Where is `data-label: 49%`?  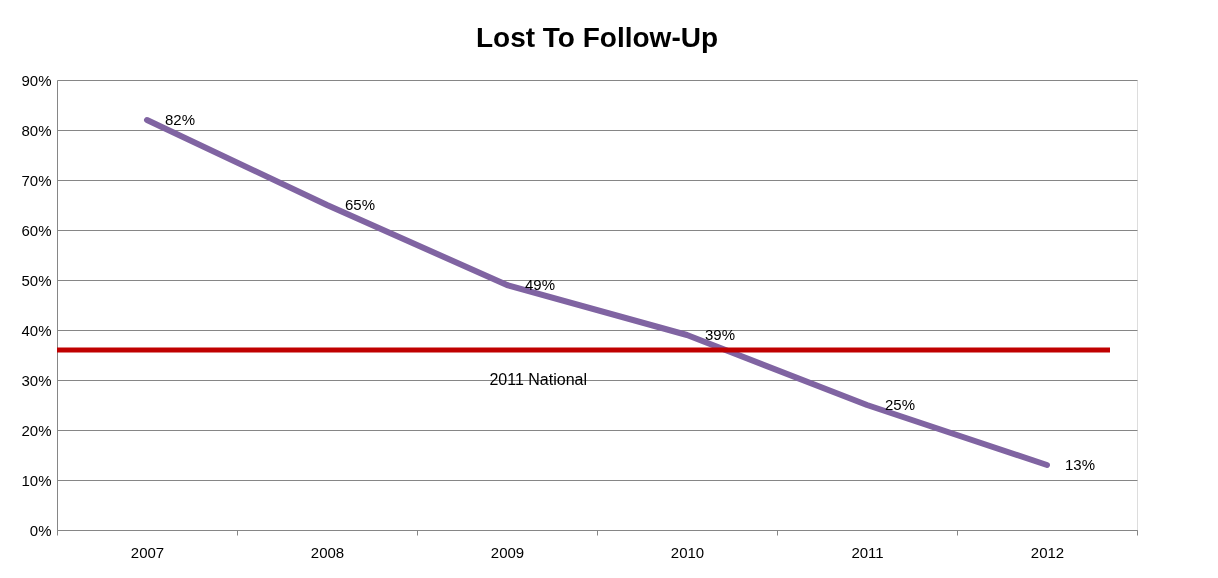 data-label: 49% is located at coordinates (540, 284).